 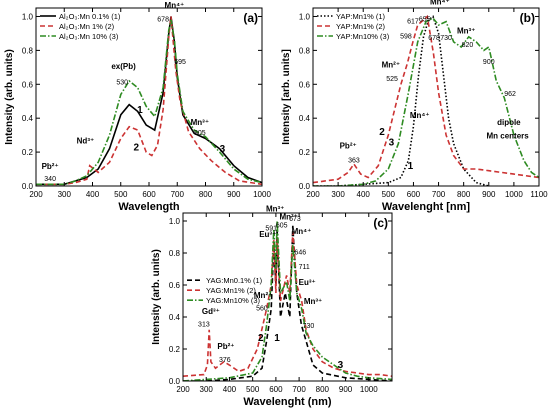 What do you see at coordinates (287, 402) in the screenshot?
I see `x-axis-label: Wavelenght (nm)` at bounding box center [287, 402].